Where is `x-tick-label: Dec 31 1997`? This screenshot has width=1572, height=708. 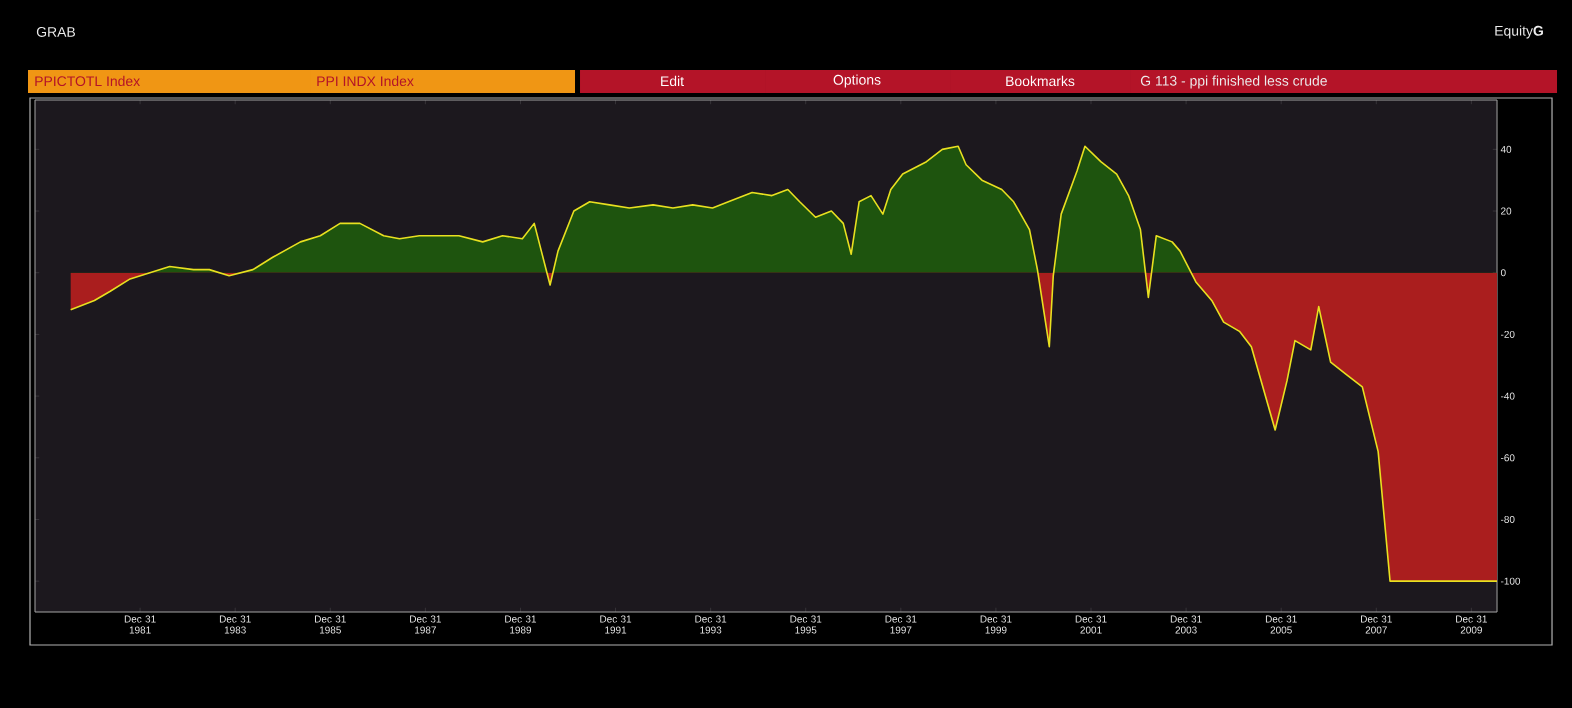
x-tick-label: Dec 31 1997 is located at coordinates (901, 624).